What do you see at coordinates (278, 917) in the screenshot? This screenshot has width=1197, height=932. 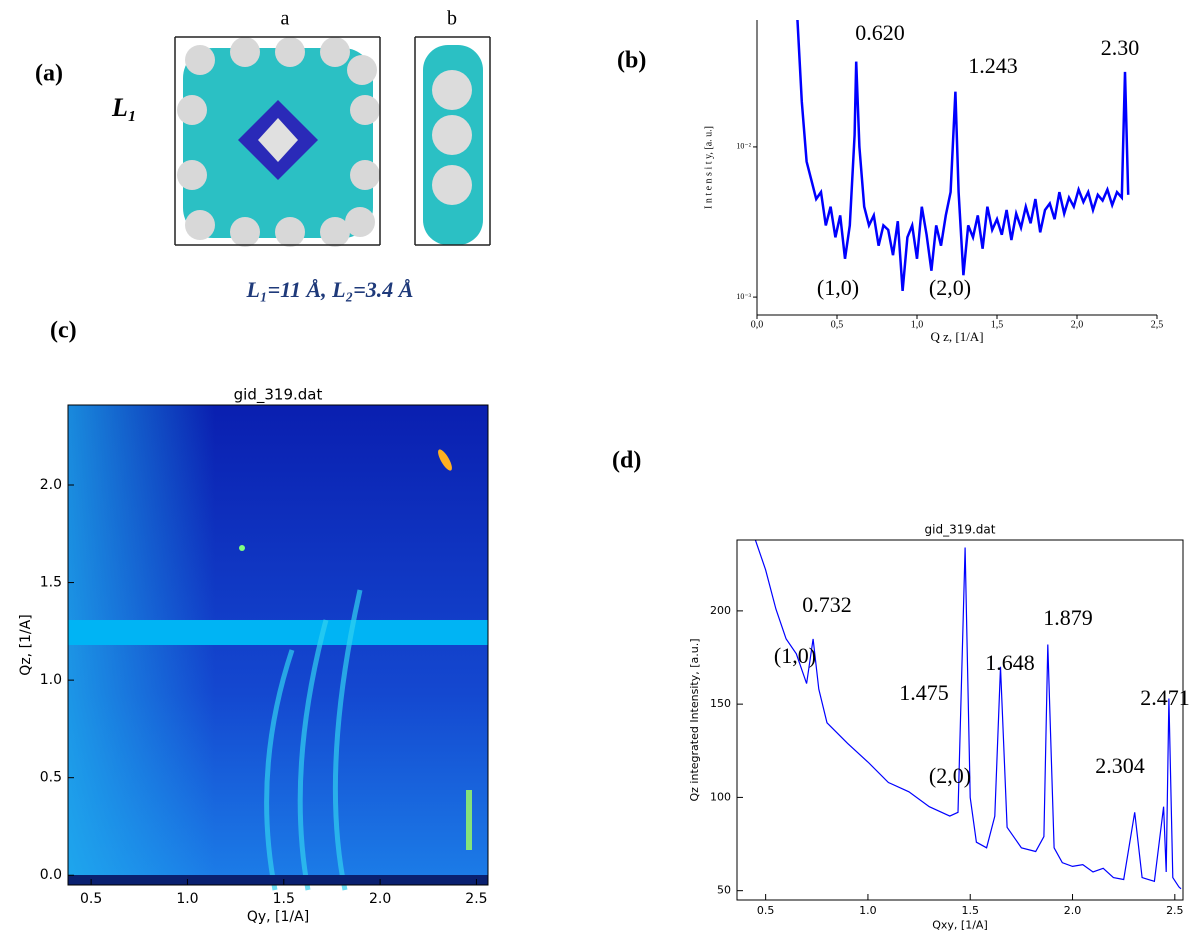 I see `x-axis-label: Qy, [1/A]` at bounding box center [278, 917].